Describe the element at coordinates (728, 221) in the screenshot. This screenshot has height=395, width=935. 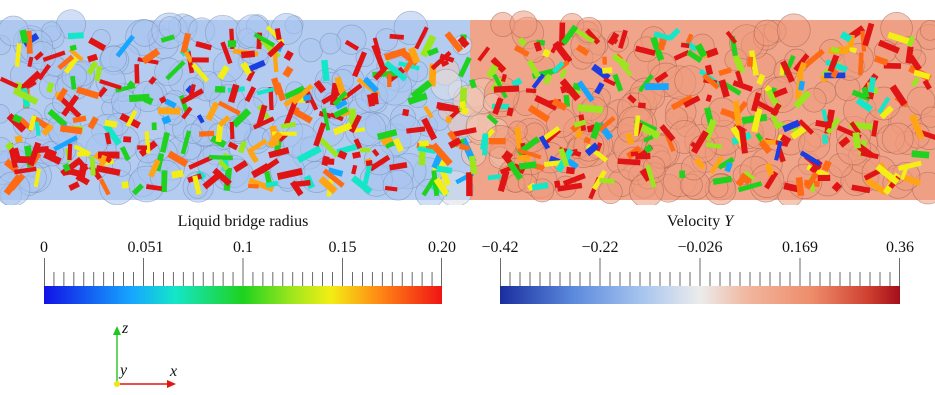
I see `colorbar-title-variable: Y` at that location.